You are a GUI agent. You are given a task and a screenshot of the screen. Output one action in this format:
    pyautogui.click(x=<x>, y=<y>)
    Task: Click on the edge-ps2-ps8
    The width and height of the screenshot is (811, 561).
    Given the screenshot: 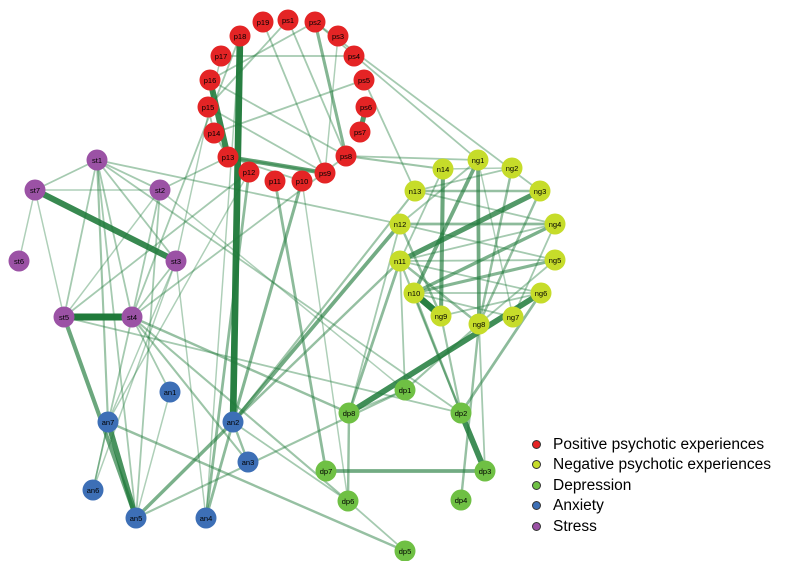 What is the action you would take?
    pyautogui.click(x=330, y=89)
    